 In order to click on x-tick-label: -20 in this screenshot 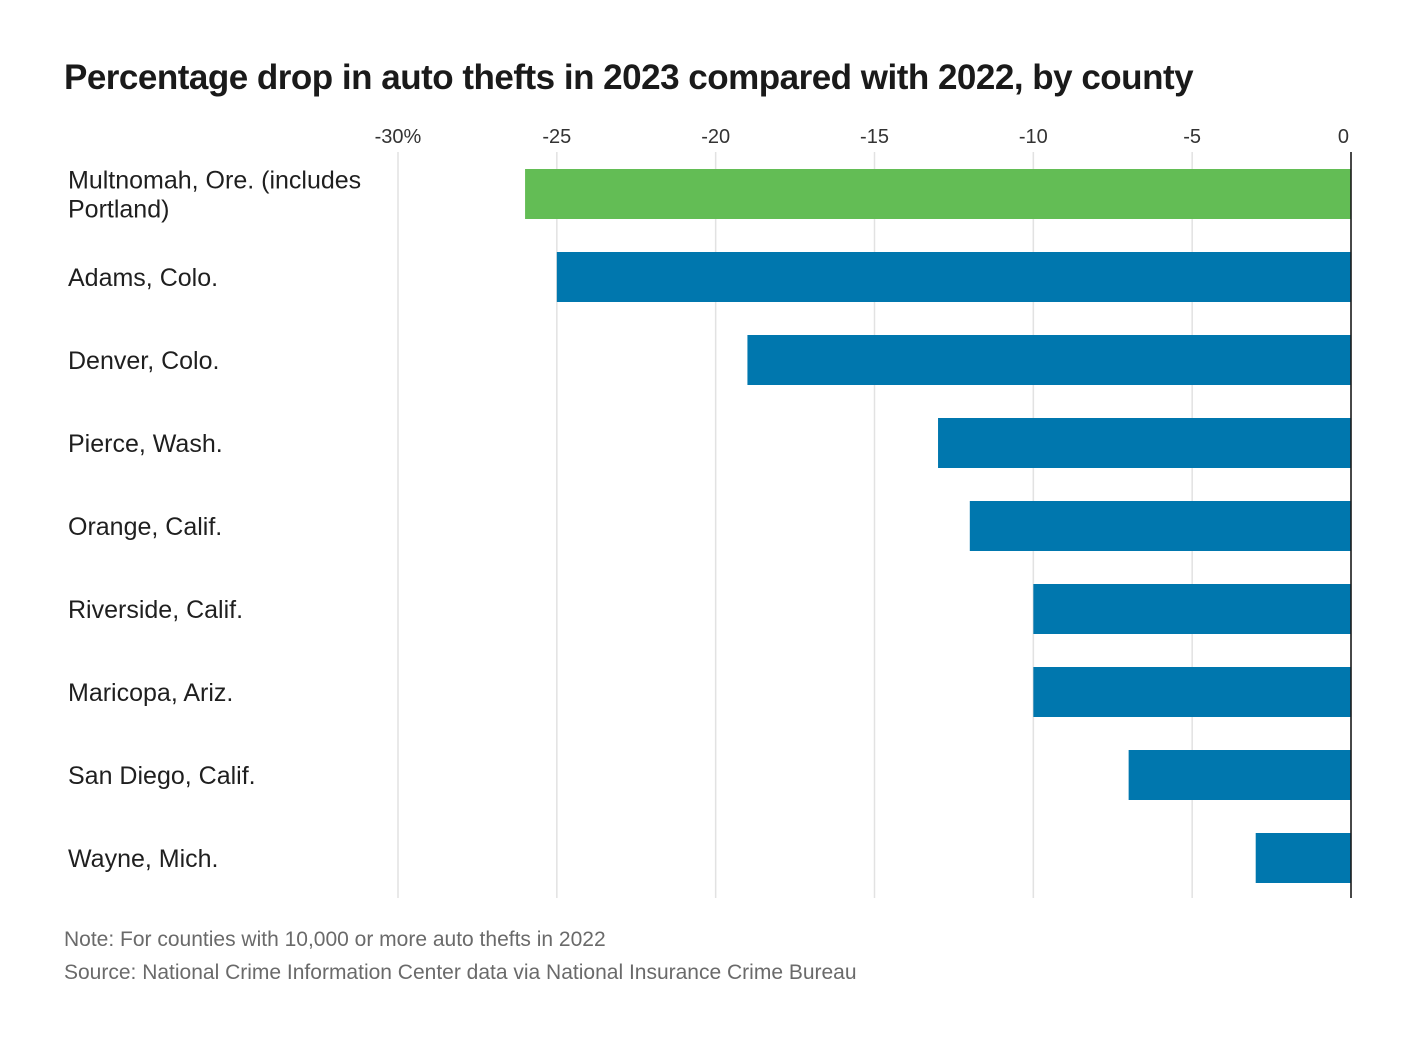, I will do `click(715, 137)`.